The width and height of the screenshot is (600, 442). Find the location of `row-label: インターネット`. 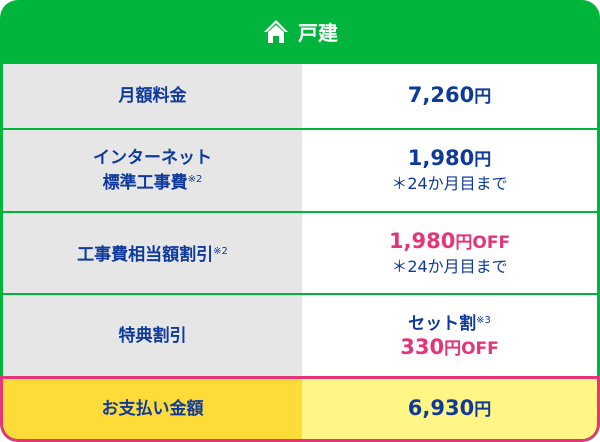

row-label: インターネット is located at coordinates (152, 158).